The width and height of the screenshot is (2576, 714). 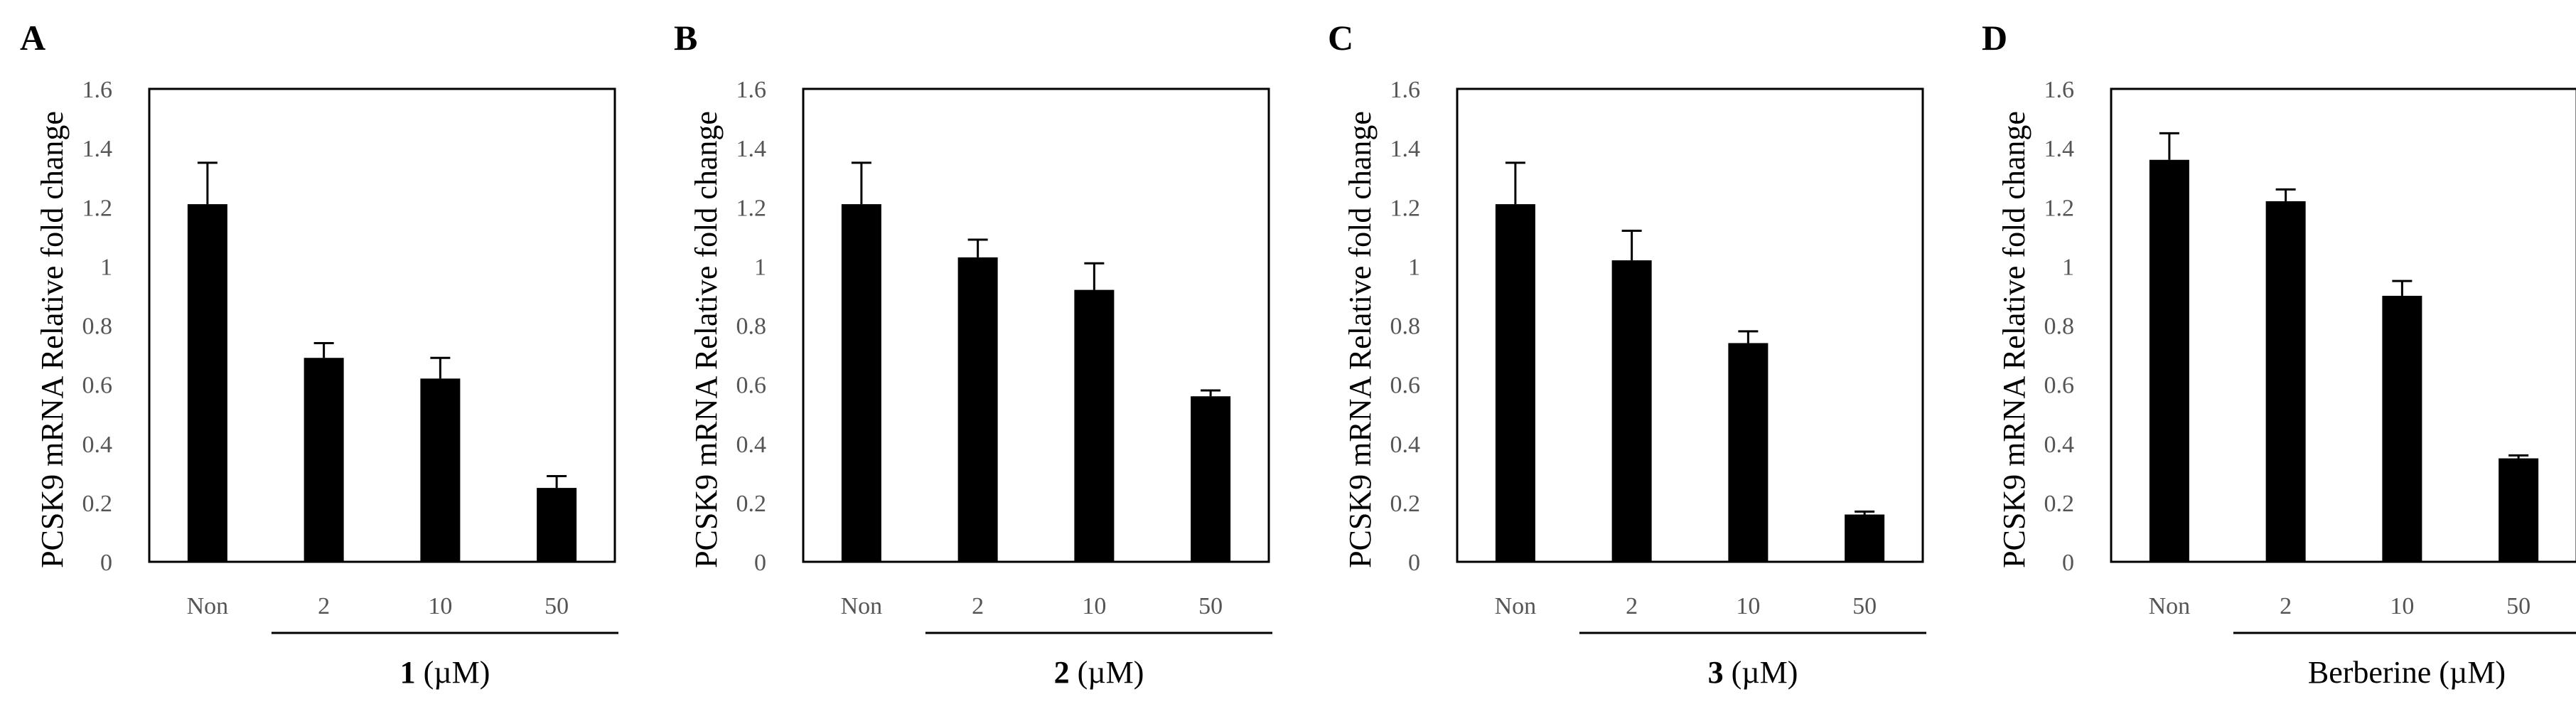 I want to click on x-axis-label-compound: 3, so click(x=1716, y=672).